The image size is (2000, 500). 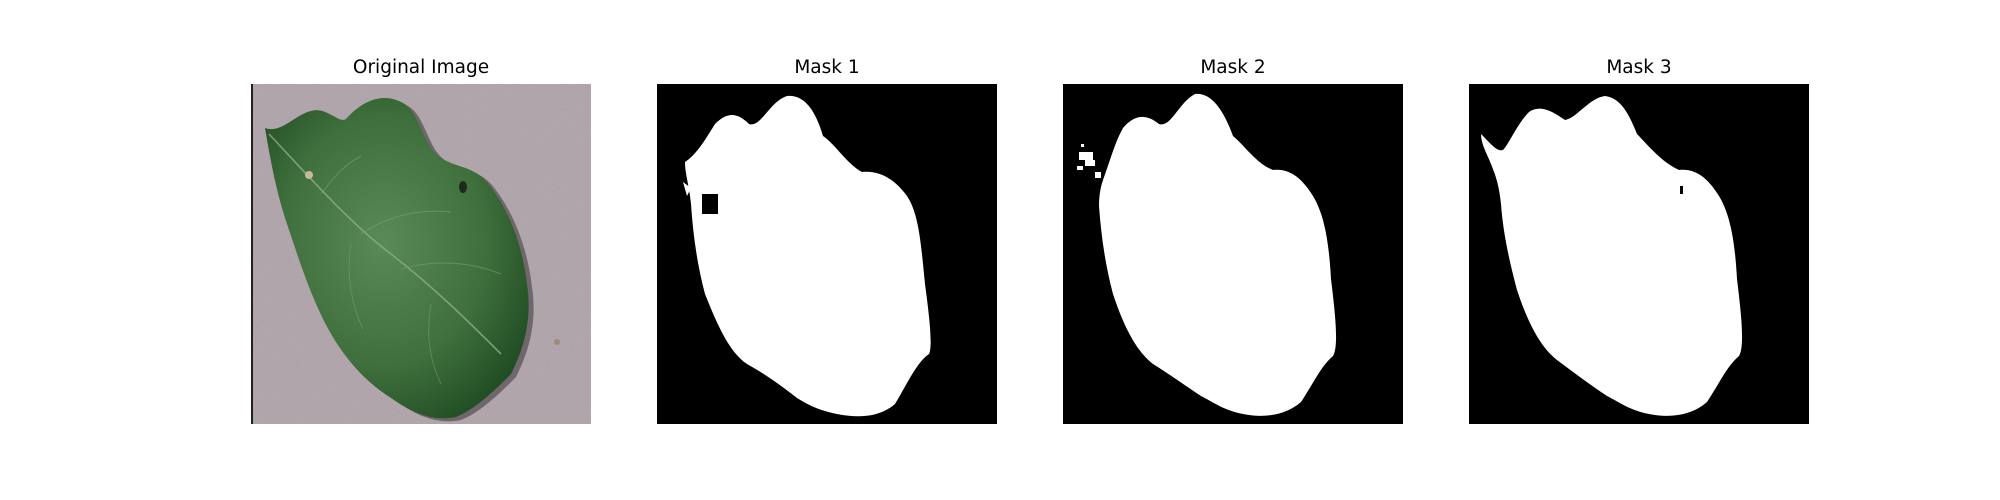 I want to click on mask-noise, so click(x=1089, y=161).